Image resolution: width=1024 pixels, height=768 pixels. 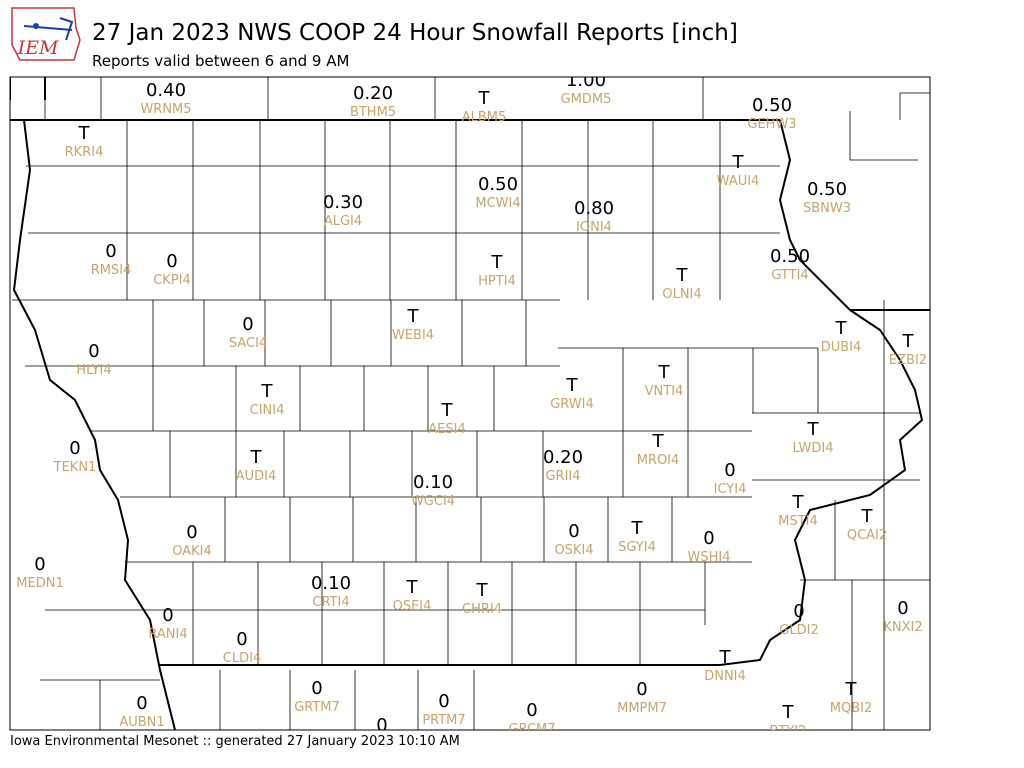 I want to click on subtitle: Reports valid between 6 and 9 AM, so click(x=220, y=61).